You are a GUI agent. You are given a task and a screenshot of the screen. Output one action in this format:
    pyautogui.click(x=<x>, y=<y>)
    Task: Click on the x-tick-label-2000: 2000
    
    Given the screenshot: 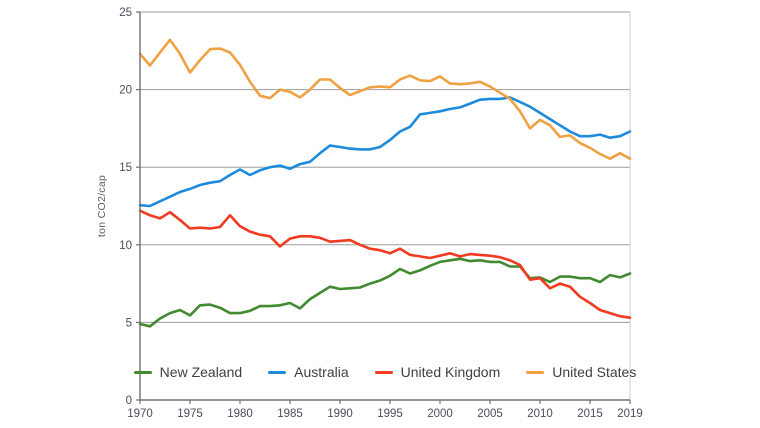 What is the action you would take?
    pyautogui.click(x=440, y=414)
    